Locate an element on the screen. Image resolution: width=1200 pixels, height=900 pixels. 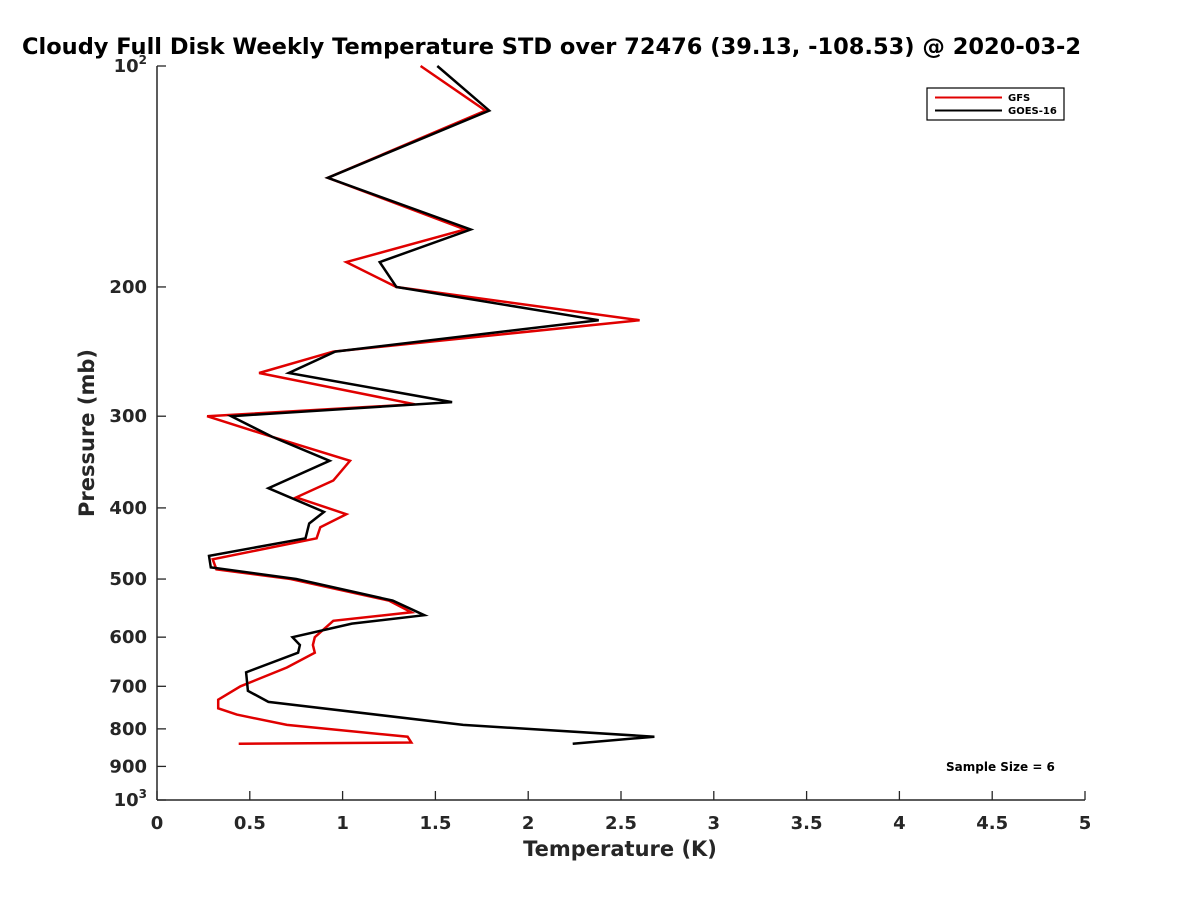
x-tick-label: 0 is located at coordinates (157, 823).